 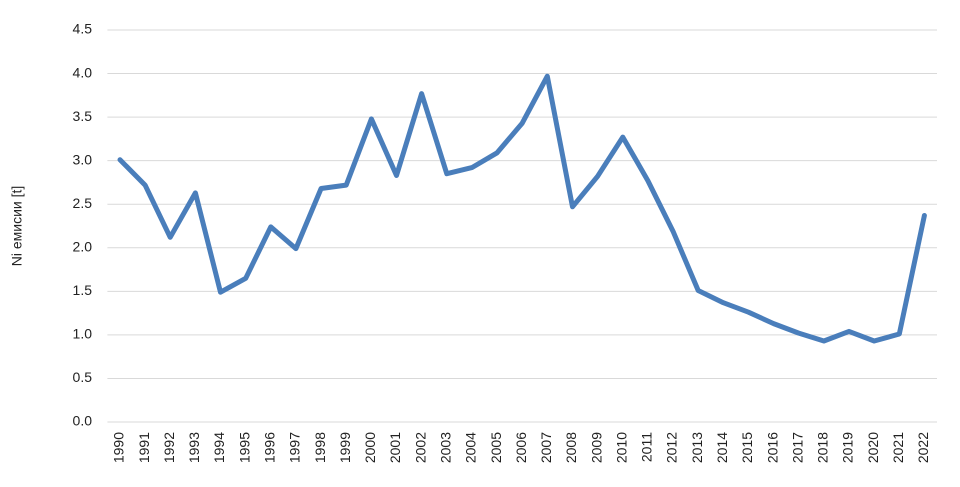 I want to click on y-tick-label: 4.0, so click(x=83, y=72).